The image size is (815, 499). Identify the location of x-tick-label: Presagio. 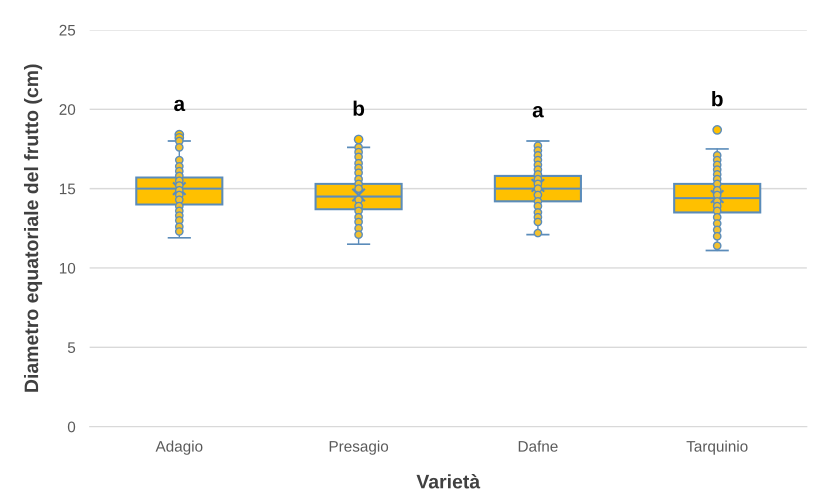
(359, 447).